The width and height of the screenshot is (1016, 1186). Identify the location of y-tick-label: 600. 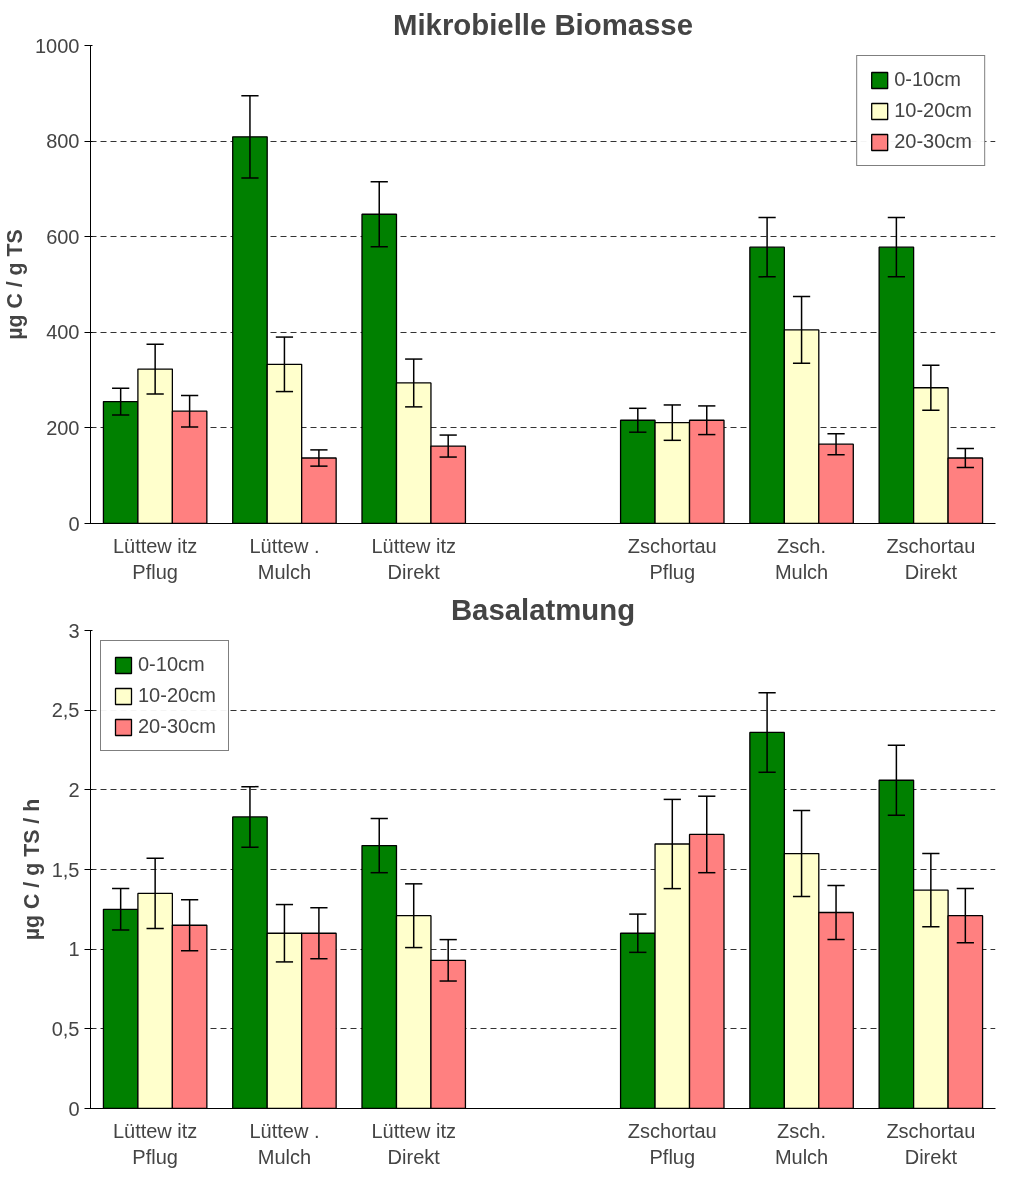
(63, 236).